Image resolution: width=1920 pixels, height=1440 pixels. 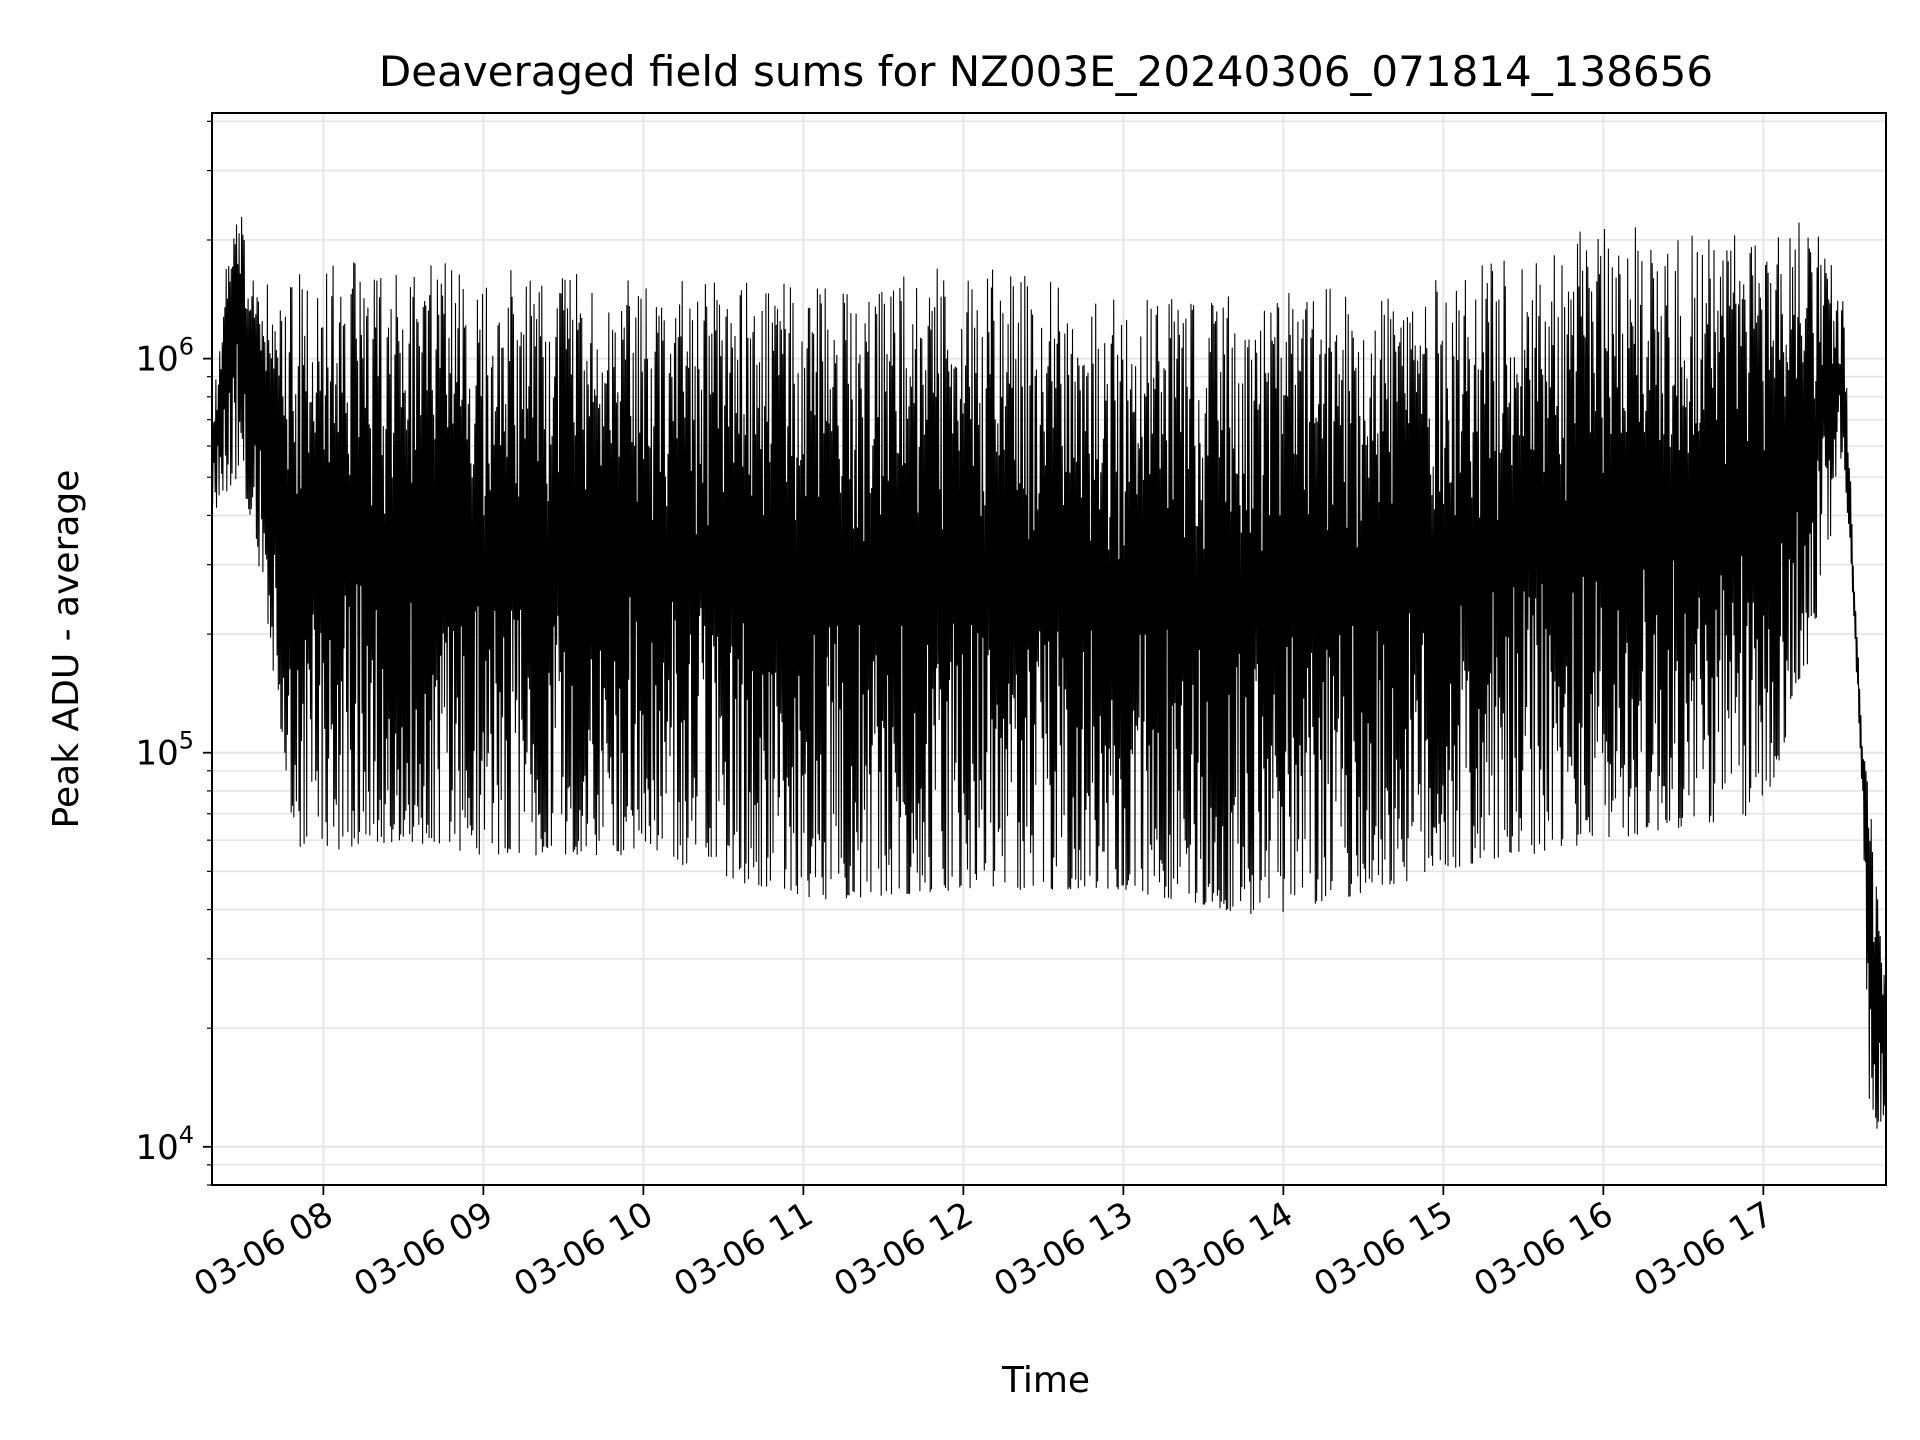 I want to click on y-tick-label: 10⁶, so click(x=164, y=356).